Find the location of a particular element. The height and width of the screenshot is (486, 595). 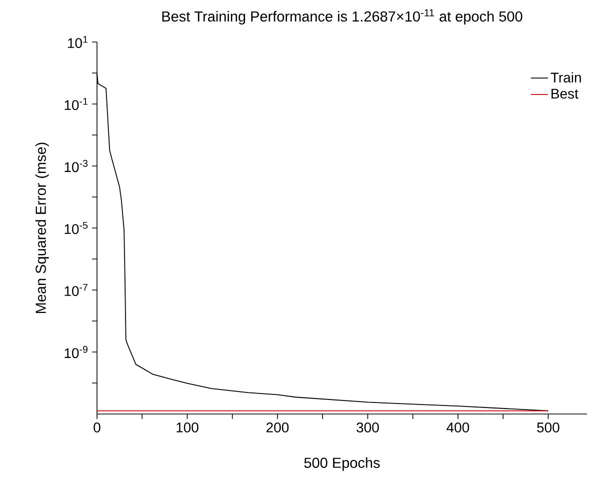

x-tick-label: 0 is located at coordinates (97, 427).